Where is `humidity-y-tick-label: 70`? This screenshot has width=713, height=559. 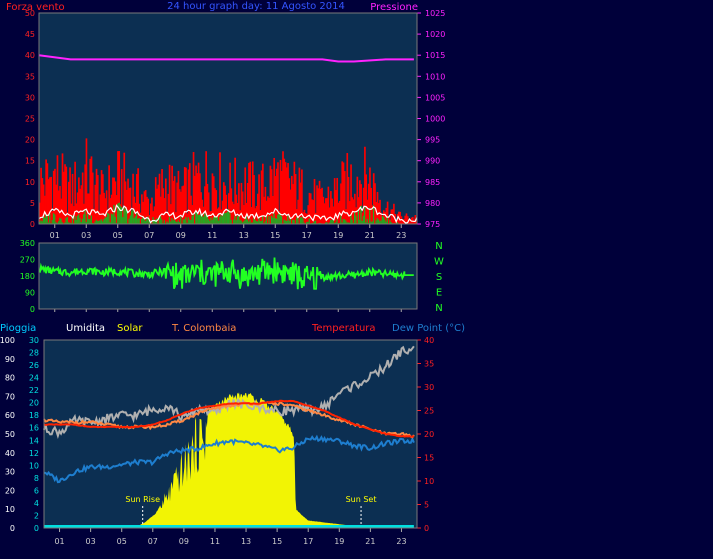
humidity-y-tick-label: 70 is located at coordinates (10, 396).